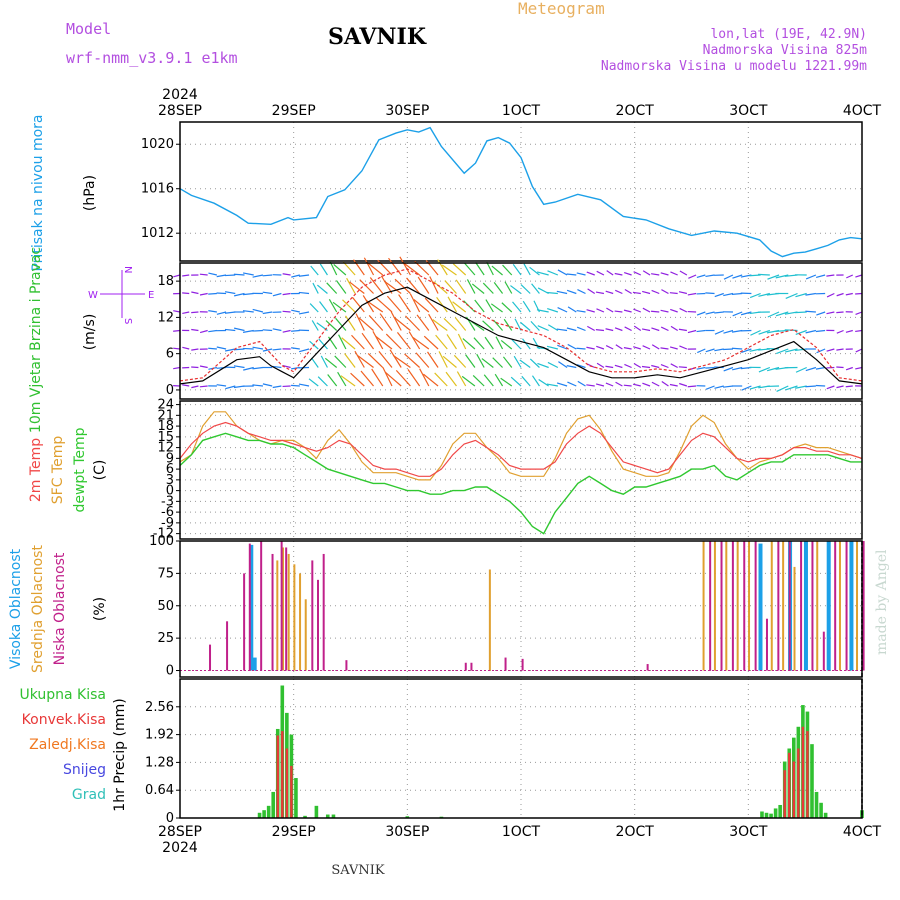  I want to click on top-date-label: 29SEP, so click(294, 111).